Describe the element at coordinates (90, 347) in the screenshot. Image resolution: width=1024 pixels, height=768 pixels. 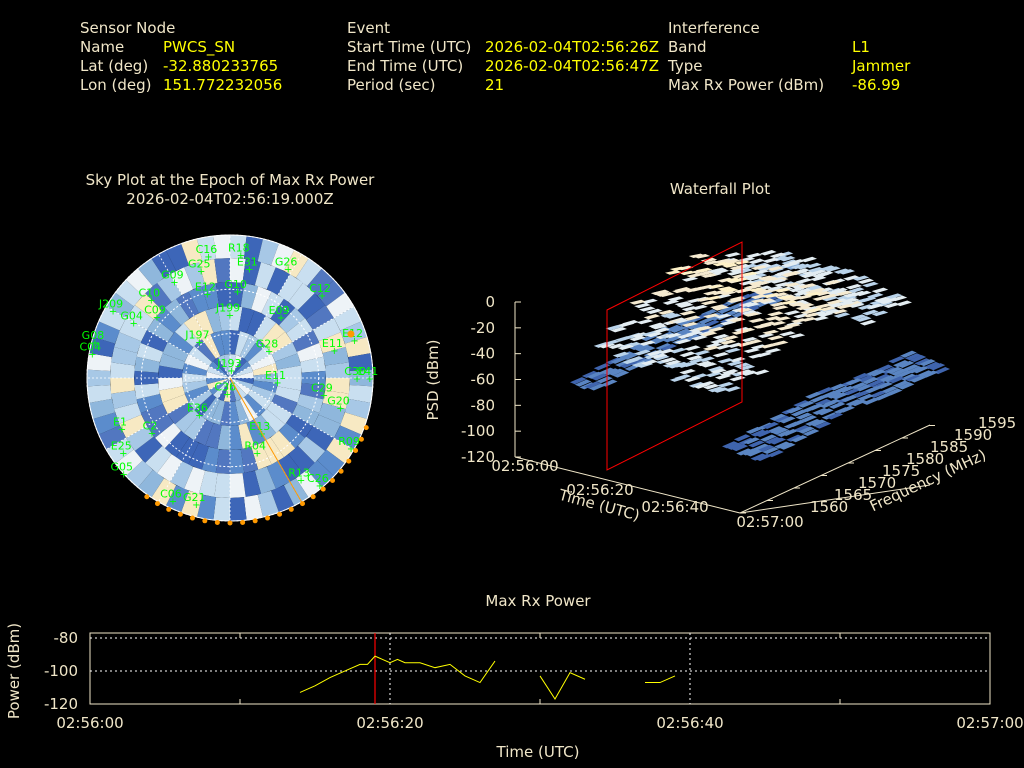
I see `sky-satellite-label: C04` at that location.